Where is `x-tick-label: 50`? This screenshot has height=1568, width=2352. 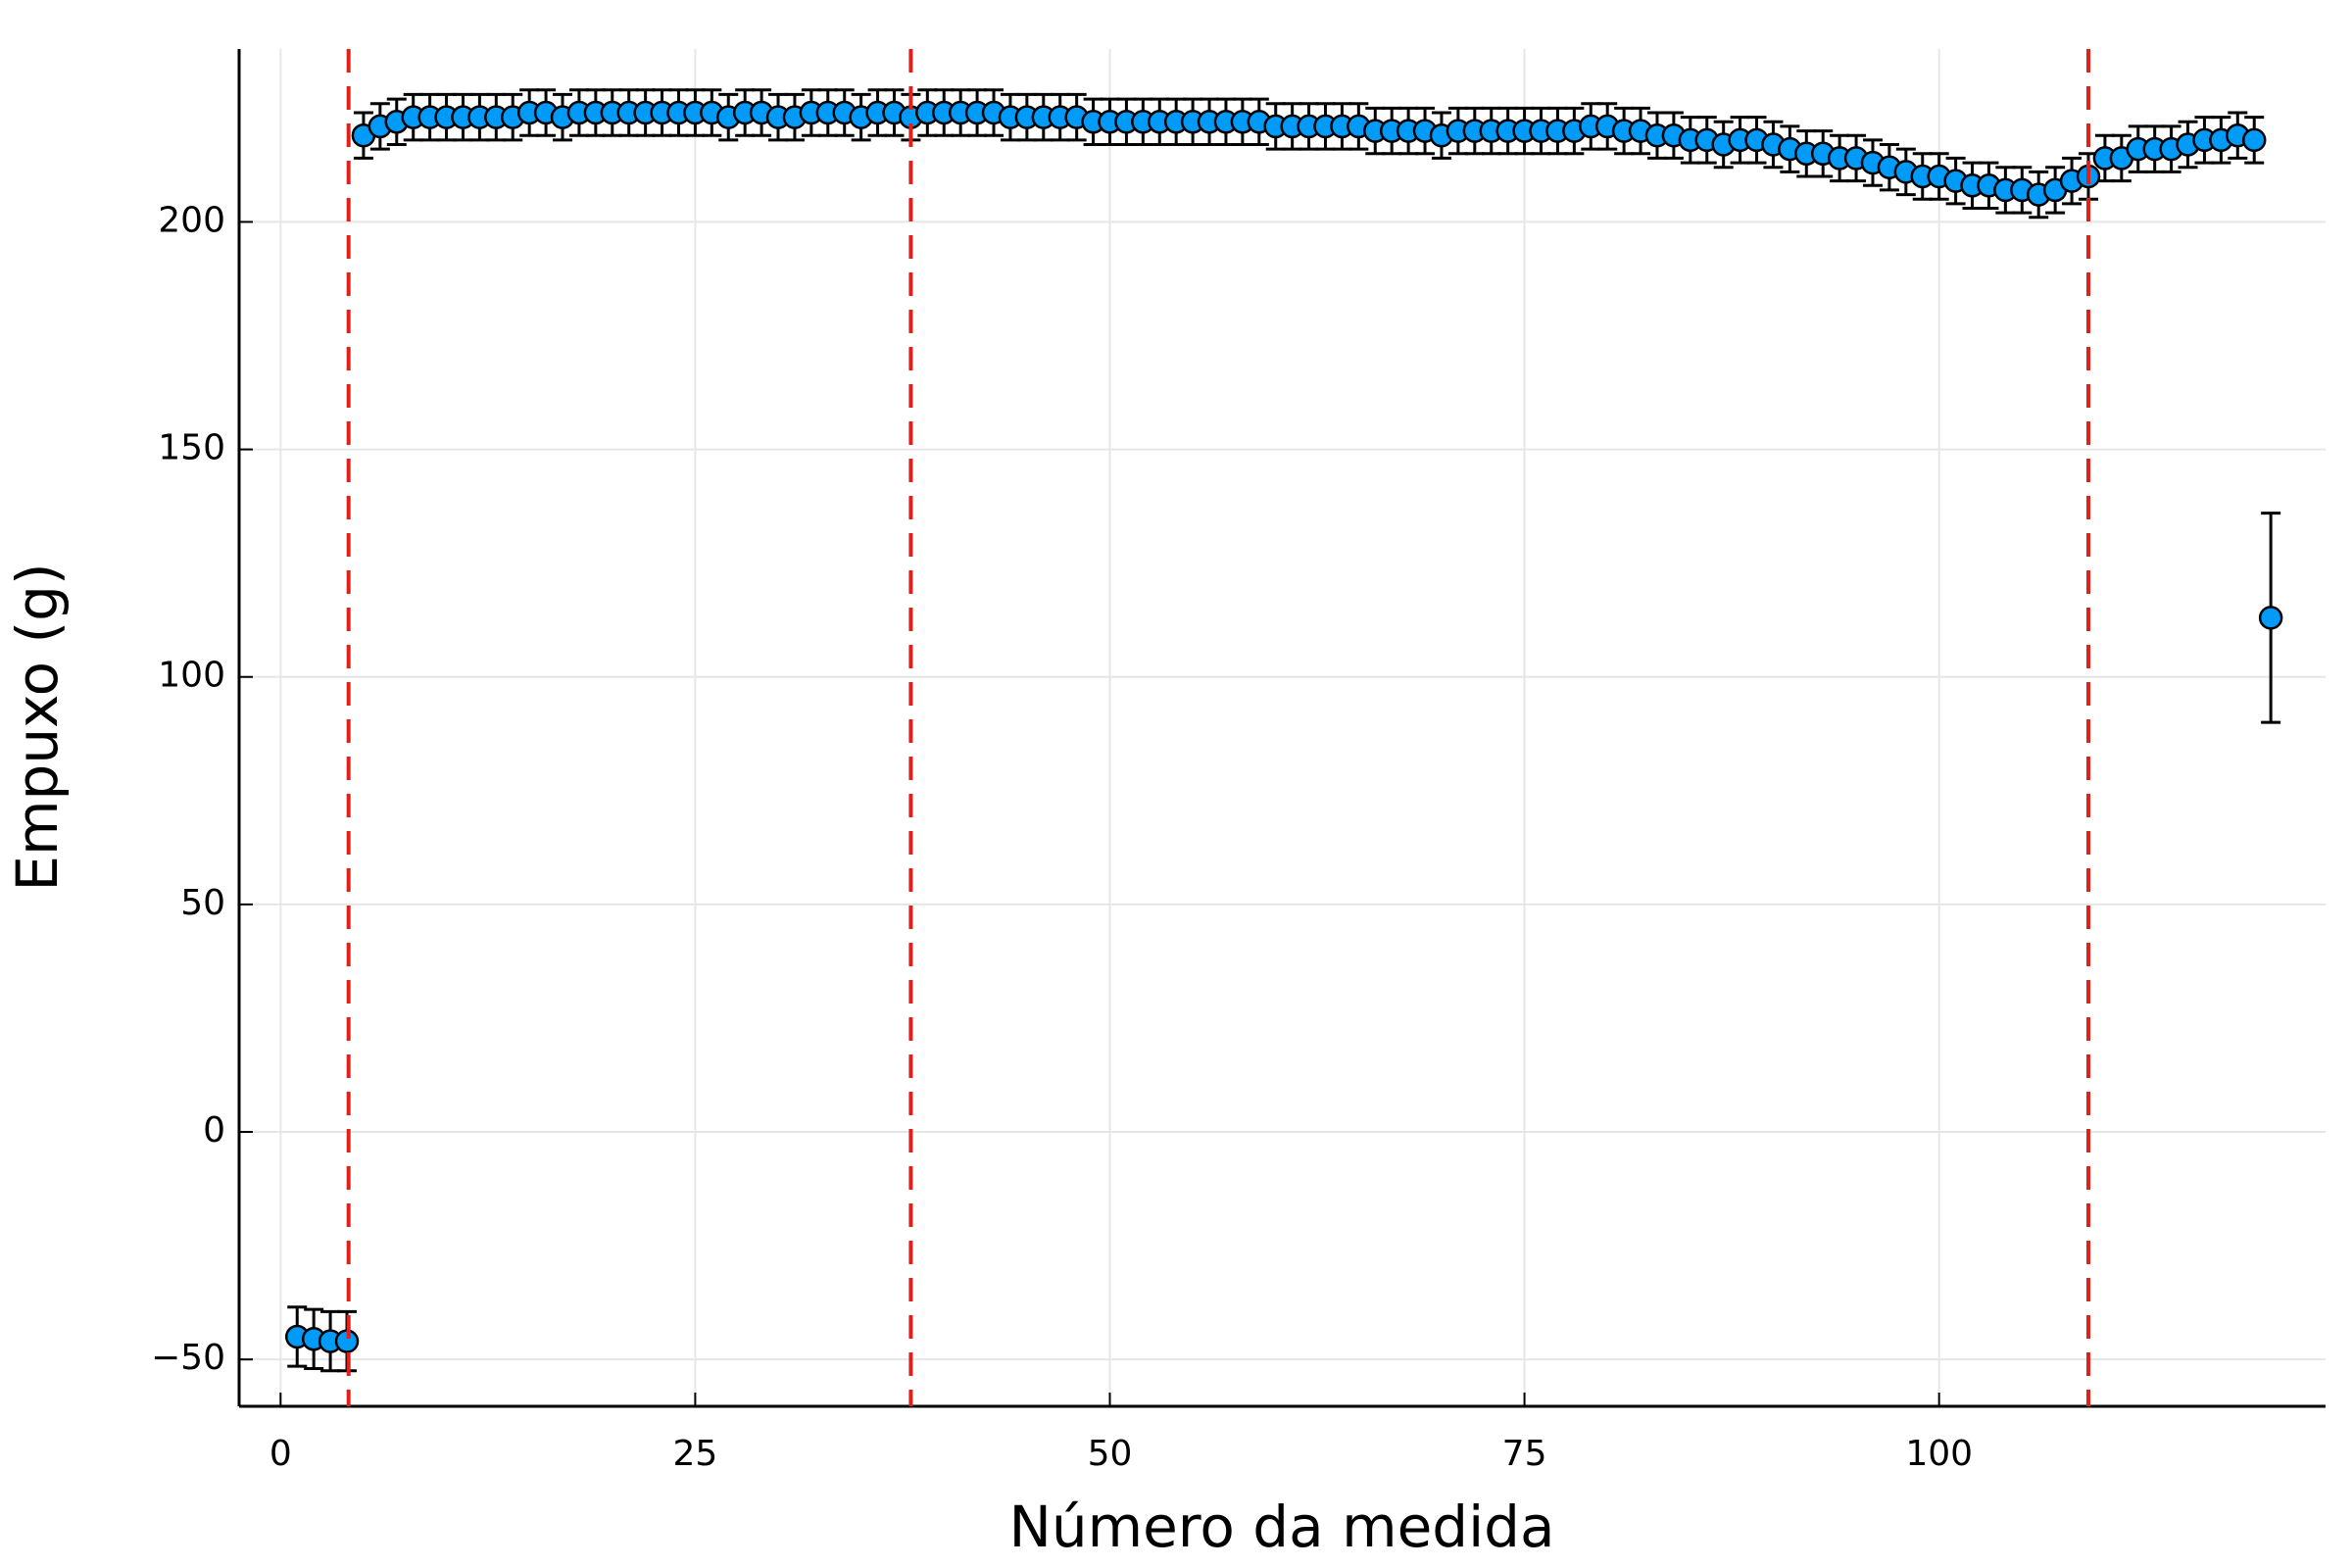
x-tick-label: 50 is located at coordinates (1110, 1454).